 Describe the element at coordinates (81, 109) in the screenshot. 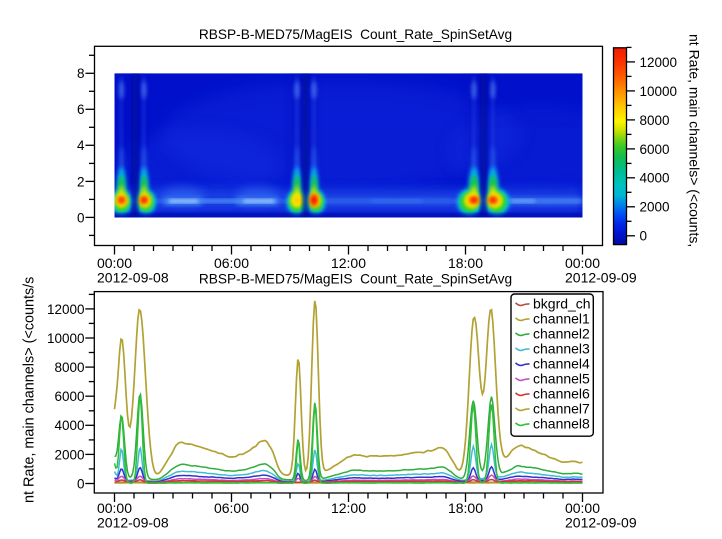

I see `svg-text: 6` at that location.